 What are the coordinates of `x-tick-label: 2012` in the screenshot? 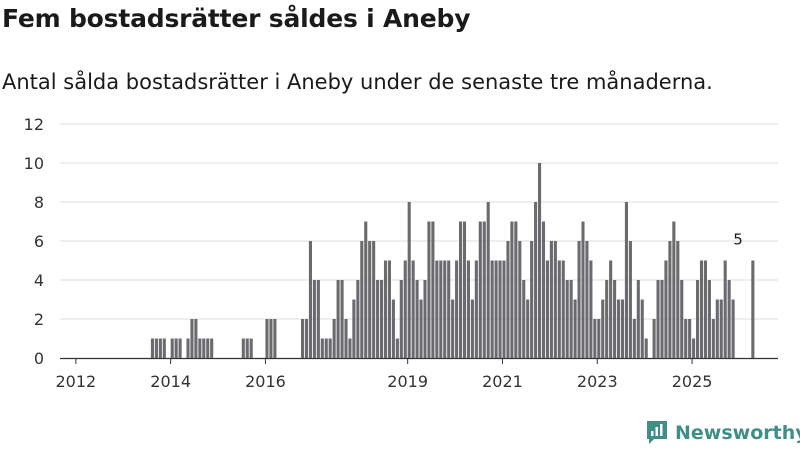 It's located at (75, 381).